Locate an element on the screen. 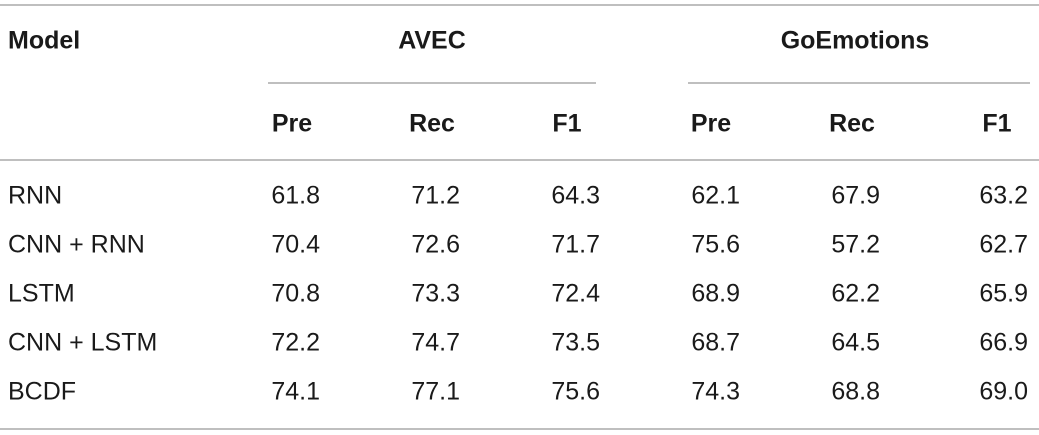  cell: 74.3 is located at coordinates (715, 392).